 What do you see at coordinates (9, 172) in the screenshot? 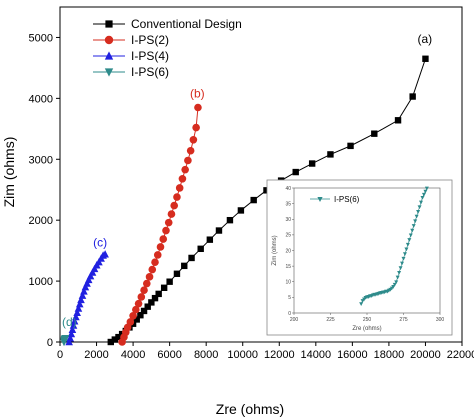
I see `y-axis-title: Zim (ohms)` at bounding box center [9, 172].